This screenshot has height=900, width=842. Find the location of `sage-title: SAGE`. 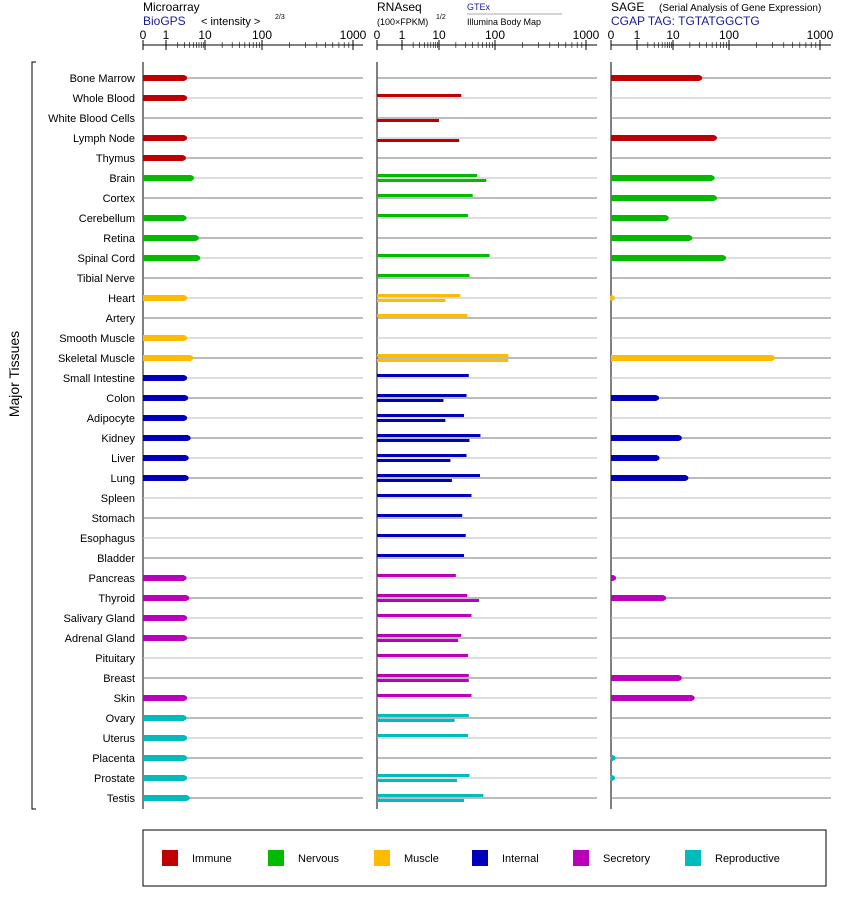

sage-title: SAGE is located at coordinates (627, 7).